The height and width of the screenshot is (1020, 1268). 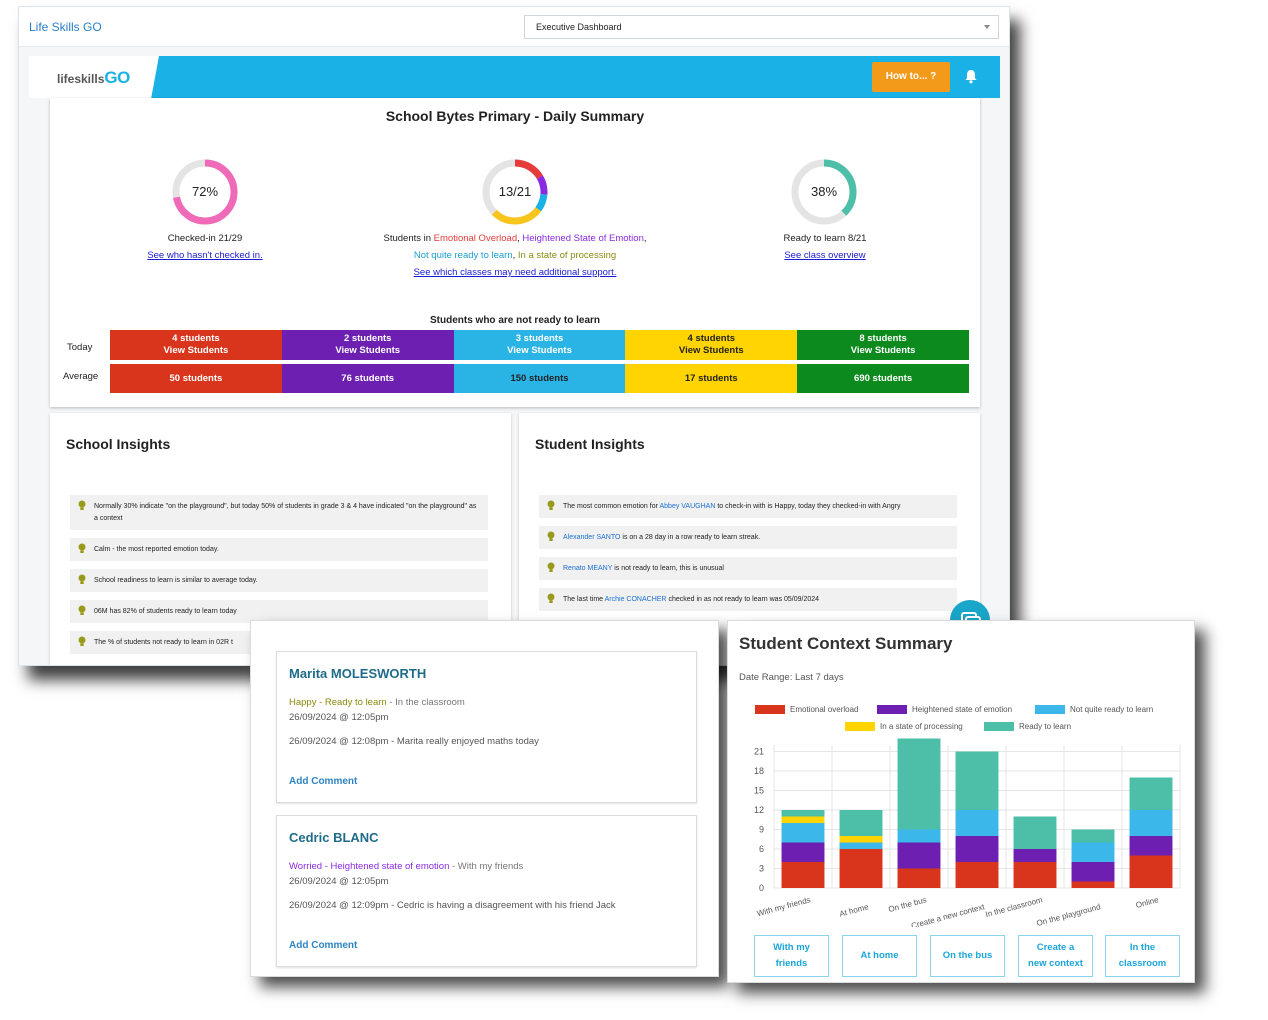 What do you see at coordinates (825, 238) in the screenshot?
I see `ready-caption: Ready to learn 8/21` at bounding box center [825, 238].